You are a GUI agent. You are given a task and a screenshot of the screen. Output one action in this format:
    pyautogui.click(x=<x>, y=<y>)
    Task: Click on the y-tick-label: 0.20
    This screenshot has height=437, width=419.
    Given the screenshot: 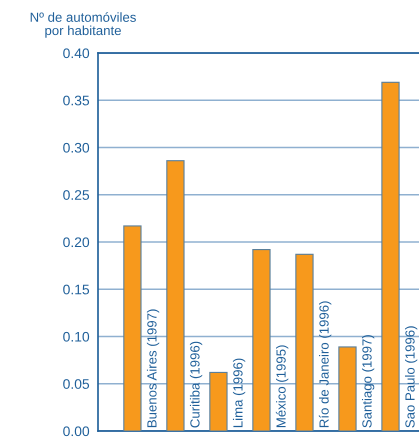 What is the action you would take?
    pyautogui.click(x=76, y=242)
    